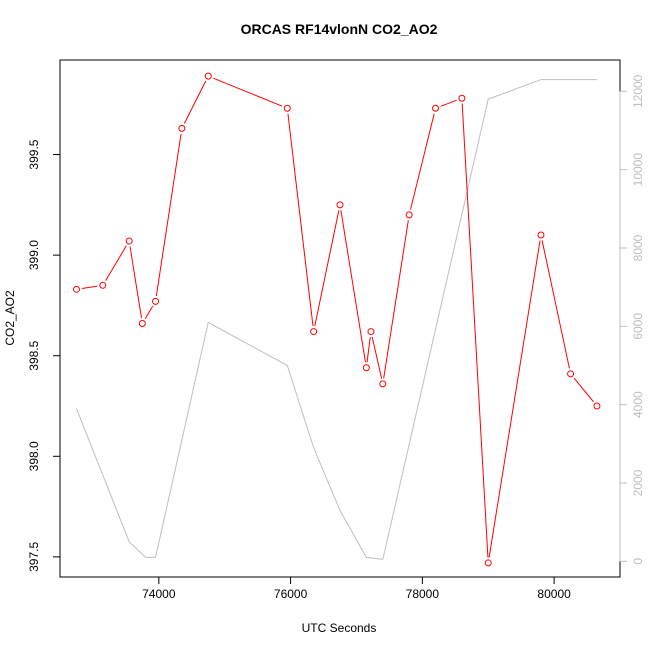  Describe the element at coordinates (638, 326) in the screenshot. I see `y-right-tick-label: 6000` at that location.